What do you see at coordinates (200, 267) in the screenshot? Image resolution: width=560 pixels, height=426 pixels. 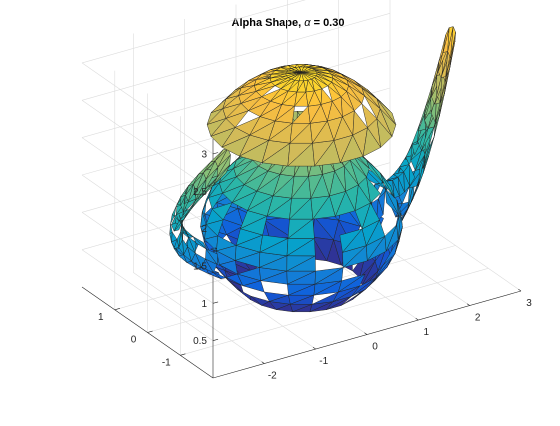 I see `z-tick-label: 1.5` at bounding box center [200, 267].